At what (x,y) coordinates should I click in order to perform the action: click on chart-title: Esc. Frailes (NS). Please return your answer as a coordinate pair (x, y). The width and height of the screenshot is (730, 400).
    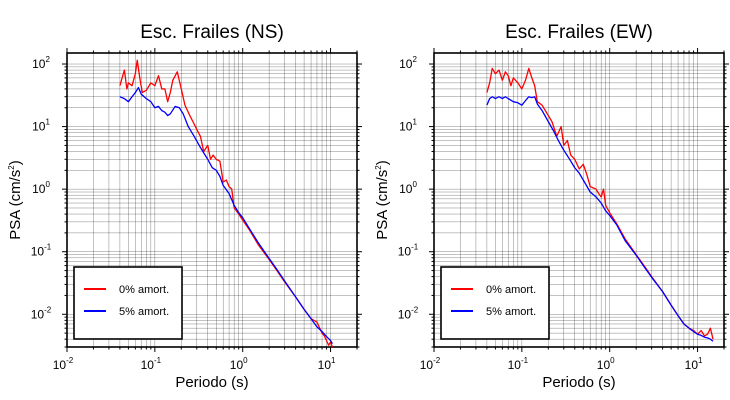
    Looking at the image, I should click on (212, 32).